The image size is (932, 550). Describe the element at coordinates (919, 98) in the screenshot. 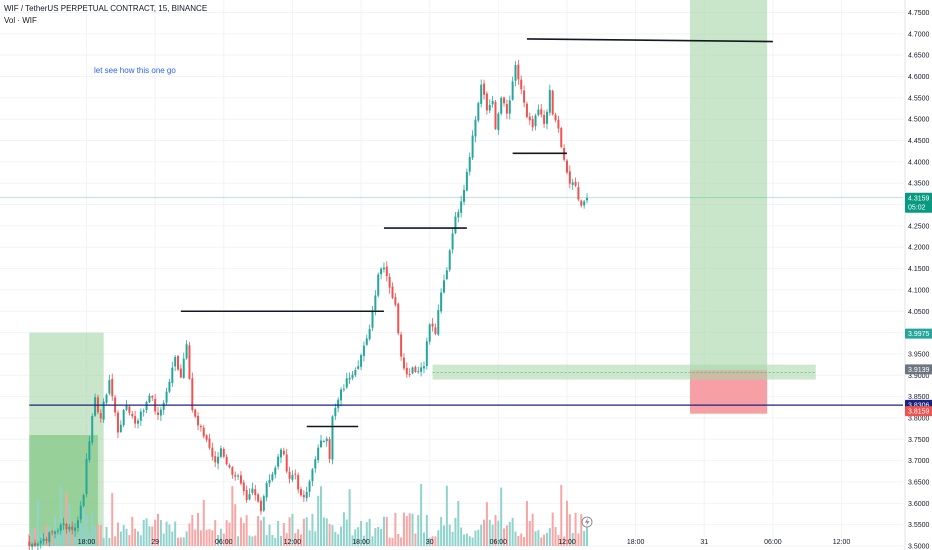

I see `price-tick-label: 4.5500` at that location.